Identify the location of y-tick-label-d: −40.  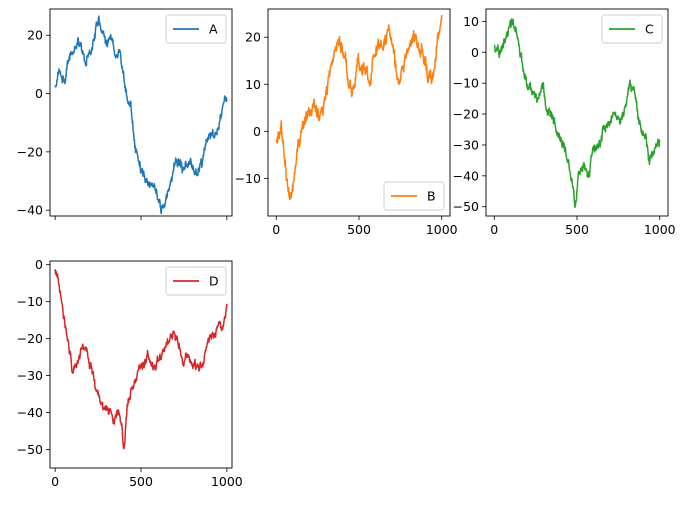
(30, 412).